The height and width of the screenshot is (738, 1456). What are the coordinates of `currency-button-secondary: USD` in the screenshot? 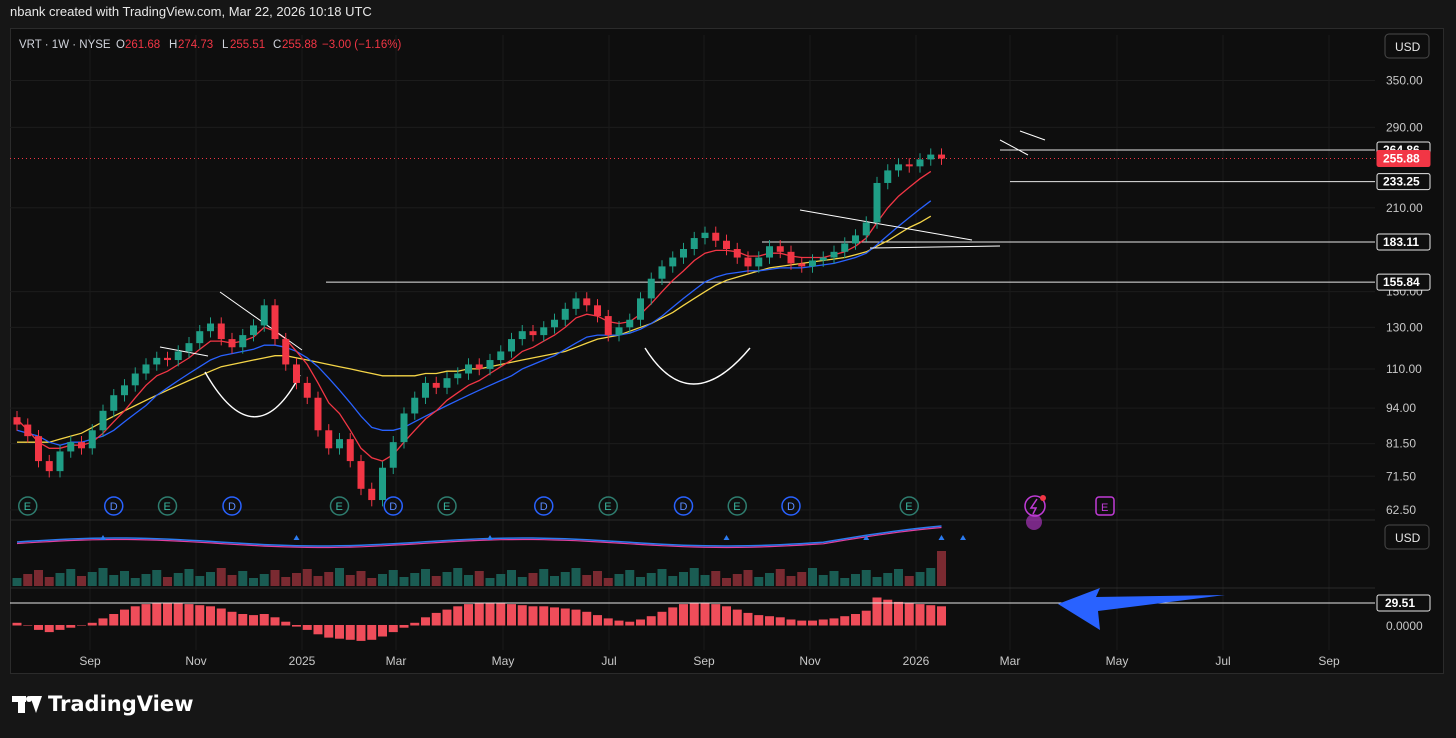 It's located at (1407, 537).